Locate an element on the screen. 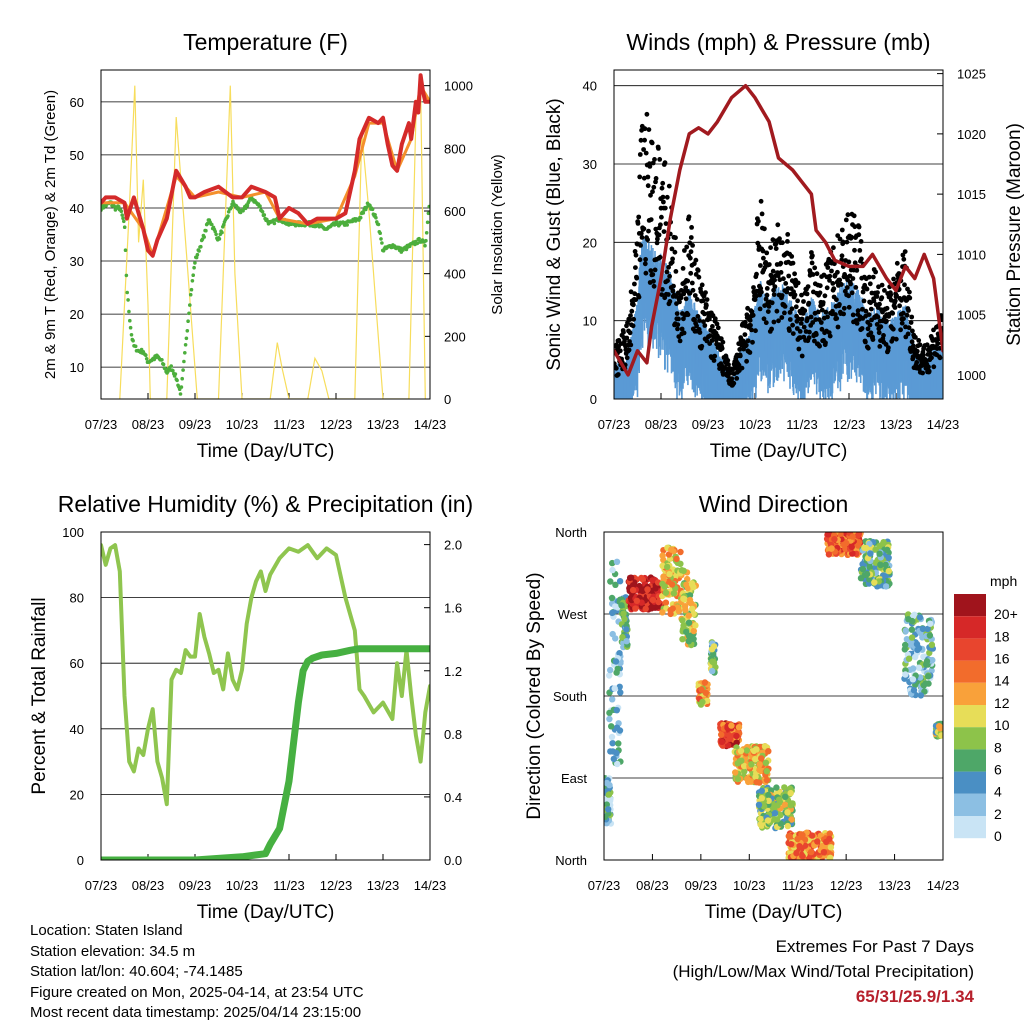 The width and height of the screenshot is (1024, 1024). winds-title: Winds (mph) & Pressure (mb) is located at coordinates (778, 42).